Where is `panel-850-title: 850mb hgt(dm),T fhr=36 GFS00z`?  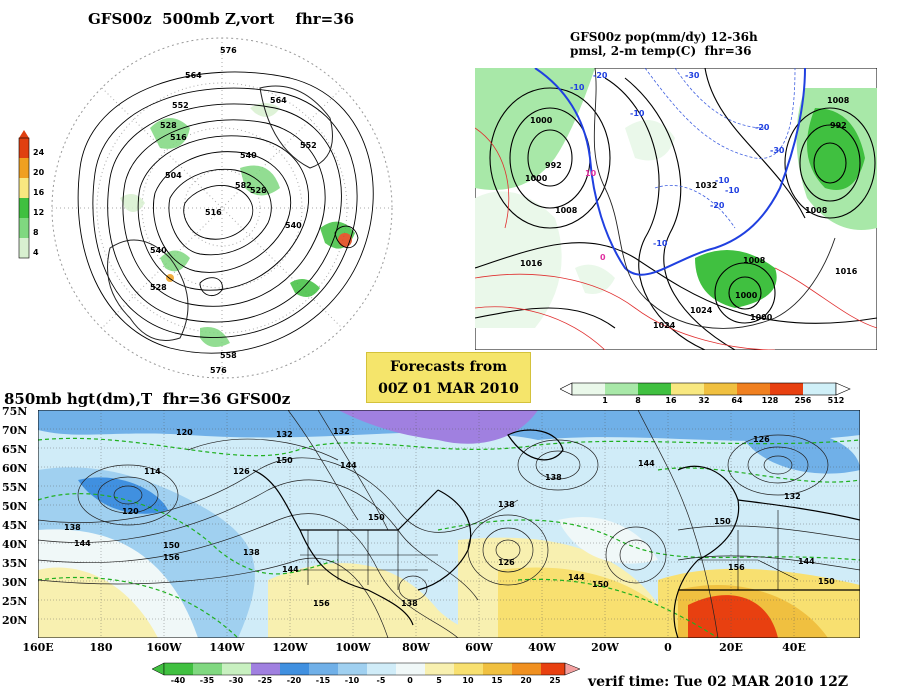
panel-850-title: 850mb hgt(dm),T fhr=36 GFS00z is located at coordinates (147, 399).